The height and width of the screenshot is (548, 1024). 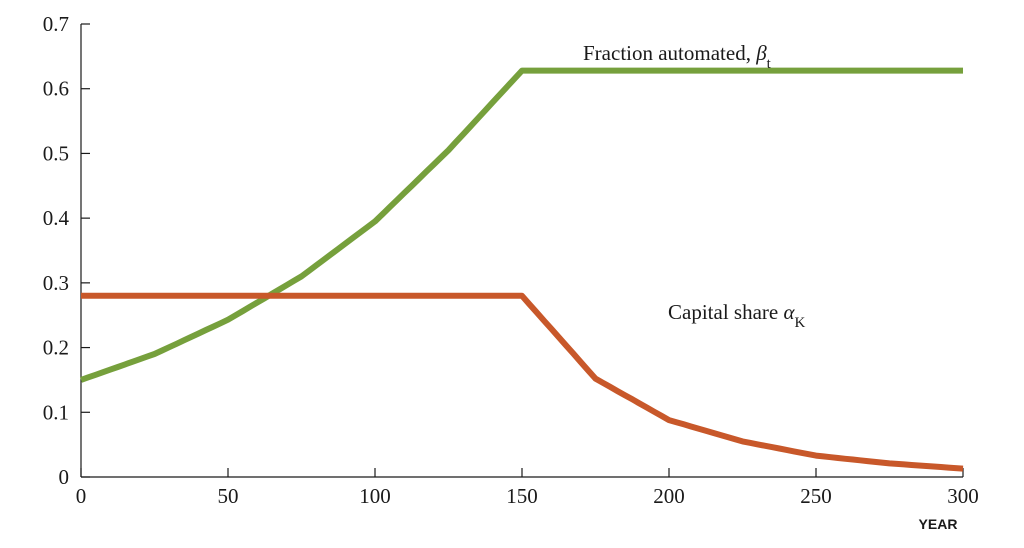 I want to click on x-tick-label: 0, so click(x=81, y=496).